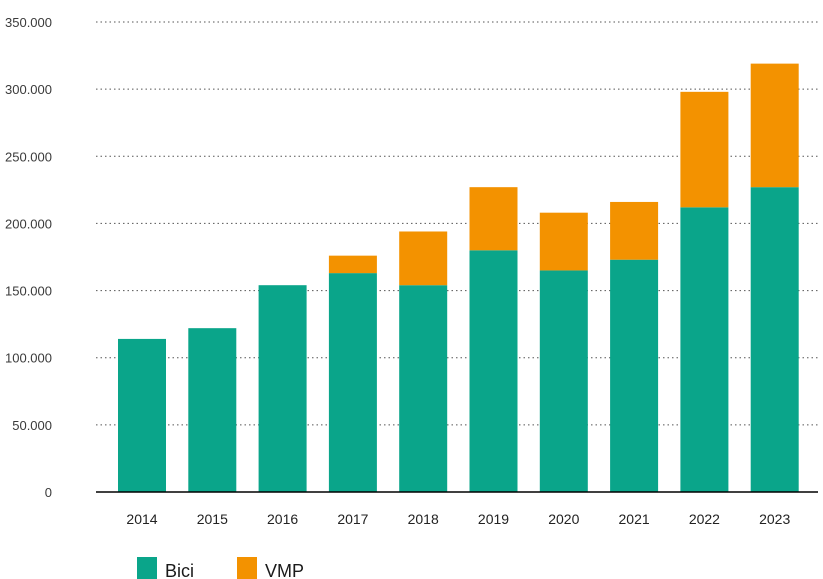 This screenshot has width=823, height=579. Describe the element at coordinates (704, 350) in the screenshot. I see `bar-bici-2022` at that location.